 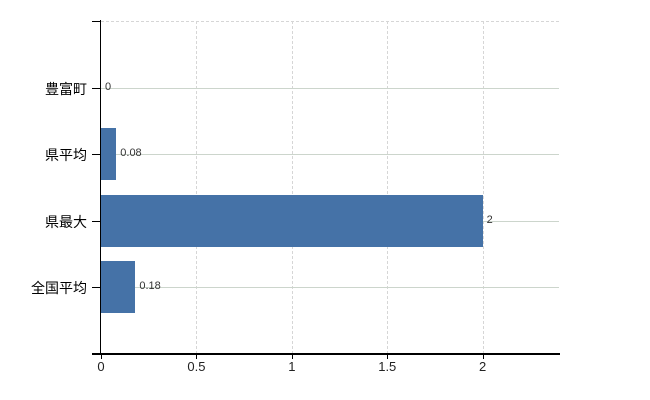 What do you see at coordinates (330, 21) in the screenshot?
I see `plot-top-border` at bounding box center [330, 21].